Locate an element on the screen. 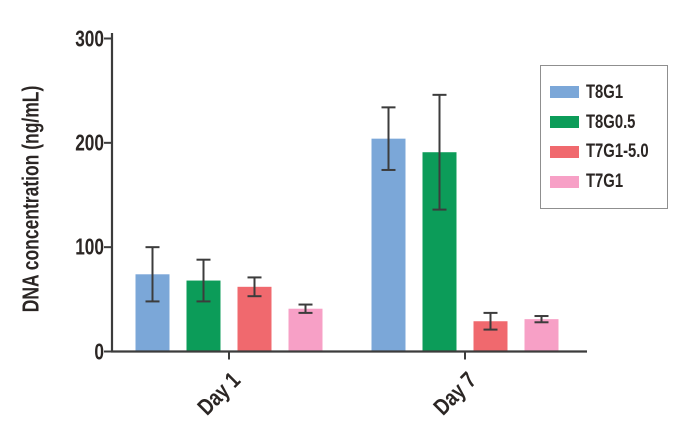 The height and width of the screenshot is (429, 673). legend-label: T7G1 is located at coordinates (605, 182).